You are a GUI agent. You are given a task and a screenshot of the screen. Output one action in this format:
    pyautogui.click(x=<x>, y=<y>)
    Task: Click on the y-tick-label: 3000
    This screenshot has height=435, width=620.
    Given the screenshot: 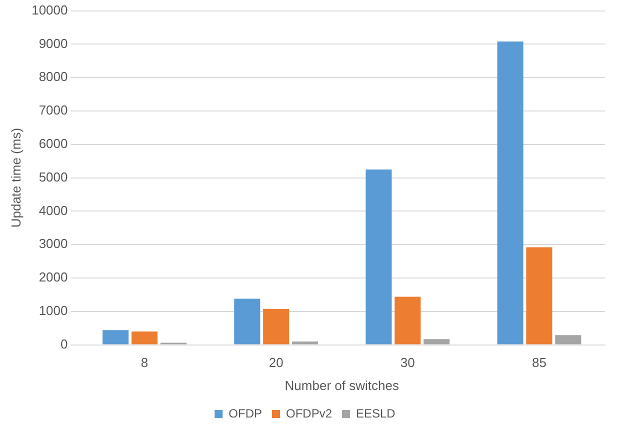 What is the action you would take?
    pyautogui.click(x=53, y=244)
    